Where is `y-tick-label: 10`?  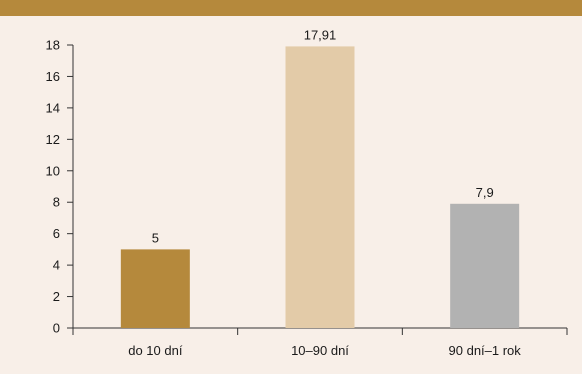 y-tick-label: 10 is located at coordinates (53, 170).